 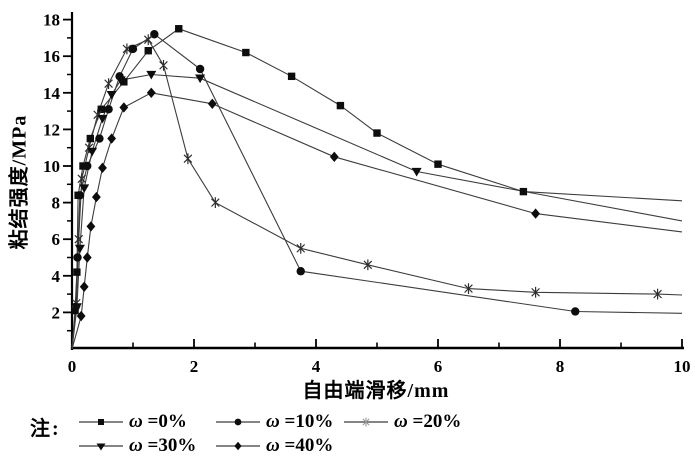 I want to click on legend-marker-circle-icon, so click(x=238, y=422).